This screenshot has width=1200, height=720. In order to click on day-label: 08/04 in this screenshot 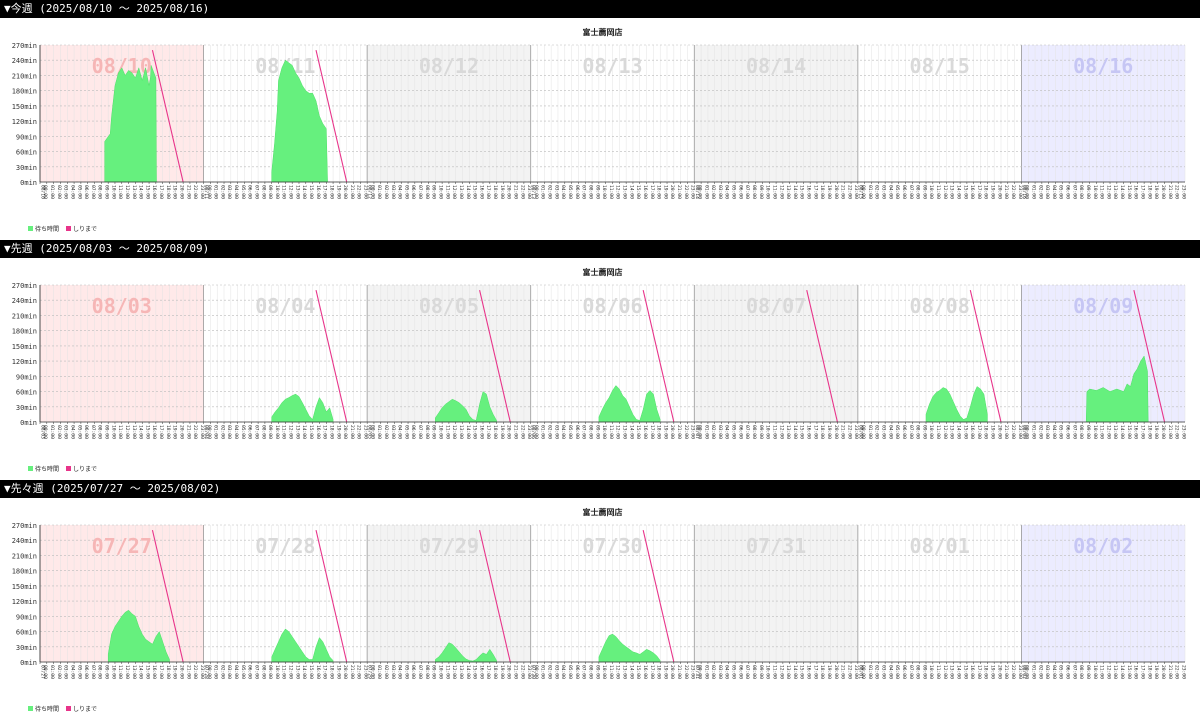, I will do `click(285, 306)`.